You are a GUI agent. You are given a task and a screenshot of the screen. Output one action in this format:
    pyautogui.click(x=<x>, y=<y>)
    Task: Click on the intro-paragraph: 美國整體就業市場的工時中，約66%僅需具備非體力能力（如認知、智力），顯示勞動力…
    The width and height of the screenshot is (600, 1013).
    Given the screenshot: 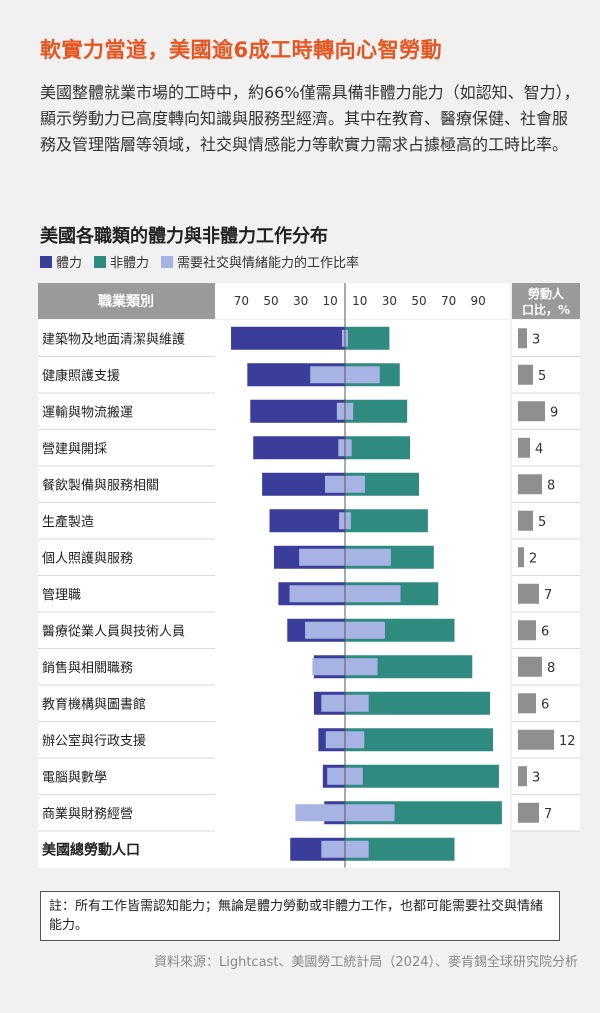 What is the action you would take?
    pyautogui.click(x=310, y=118)
    